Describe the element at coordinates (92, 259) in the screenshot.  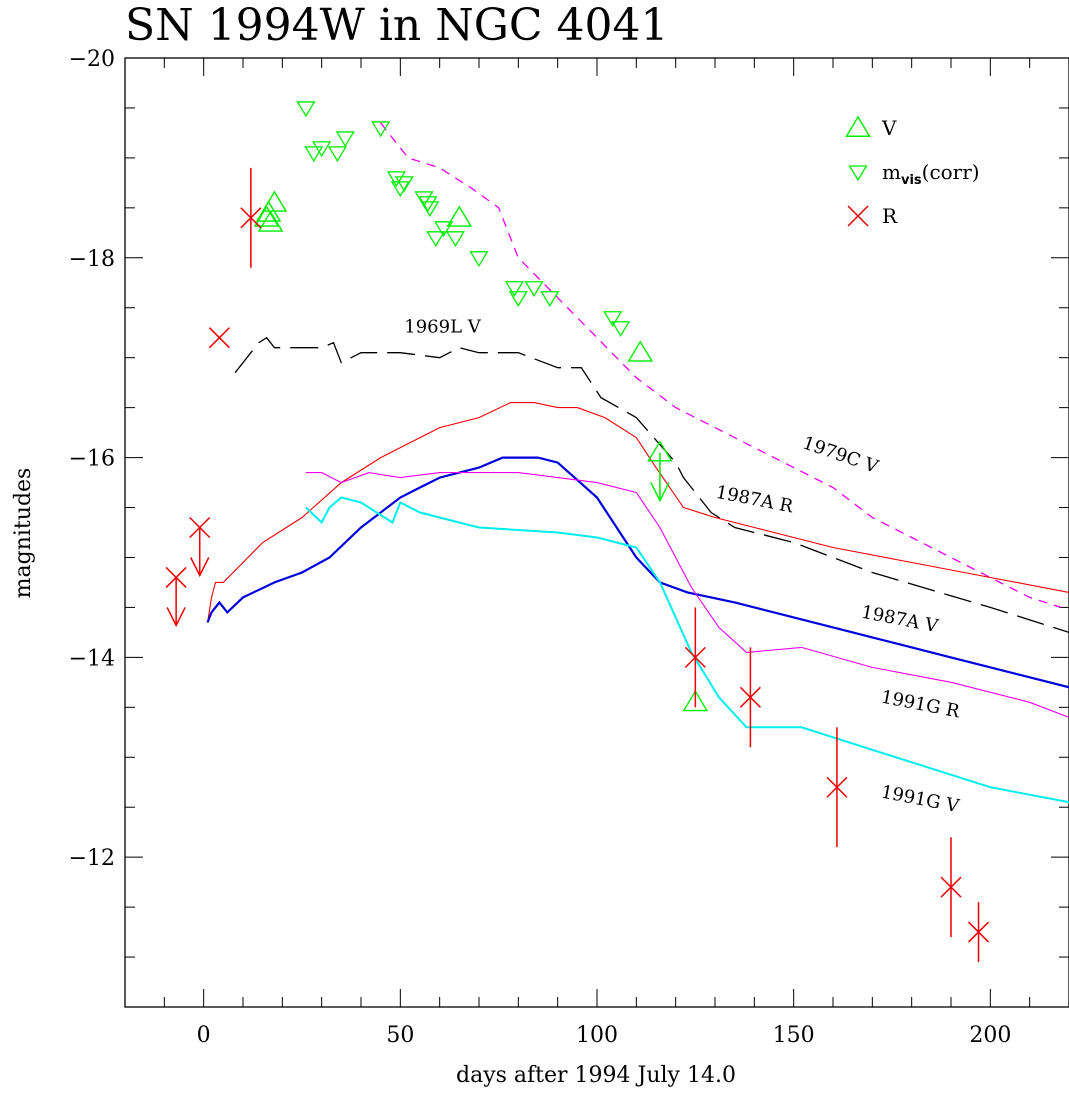
I see `y-tick-label: −18` at that location.